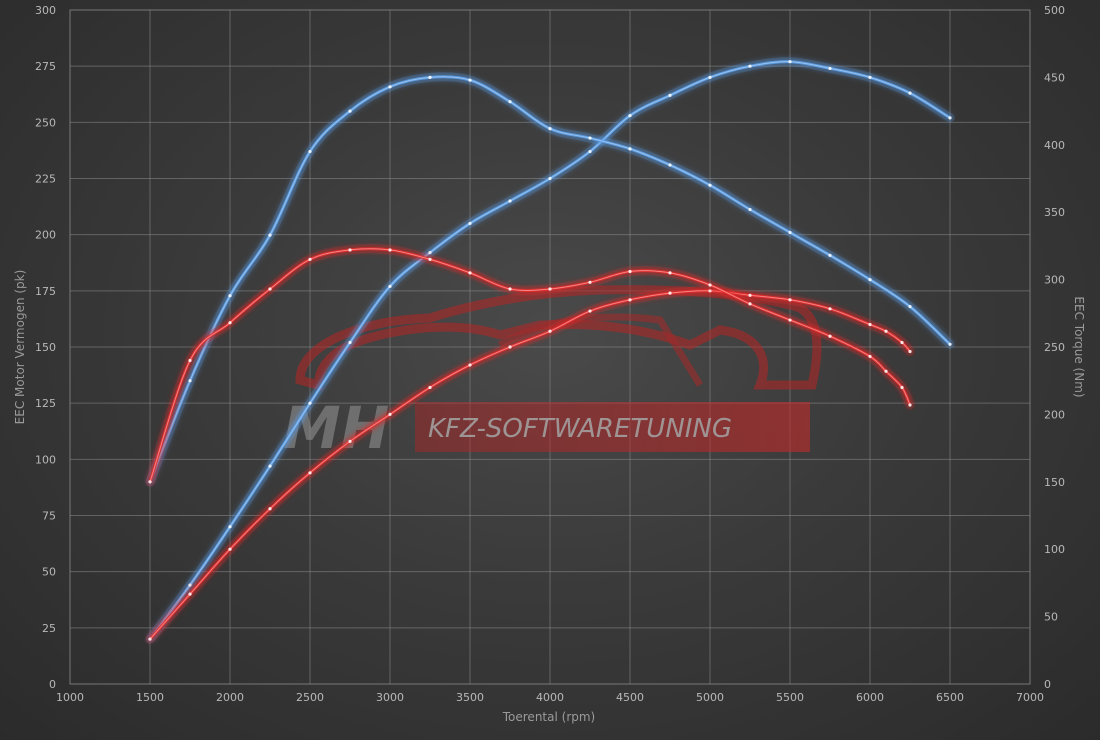  What do you see at coordinates (1054, 482) in the screenshot?
I see `y-right-tick-label: 150` at bounding box center [1054, 482].